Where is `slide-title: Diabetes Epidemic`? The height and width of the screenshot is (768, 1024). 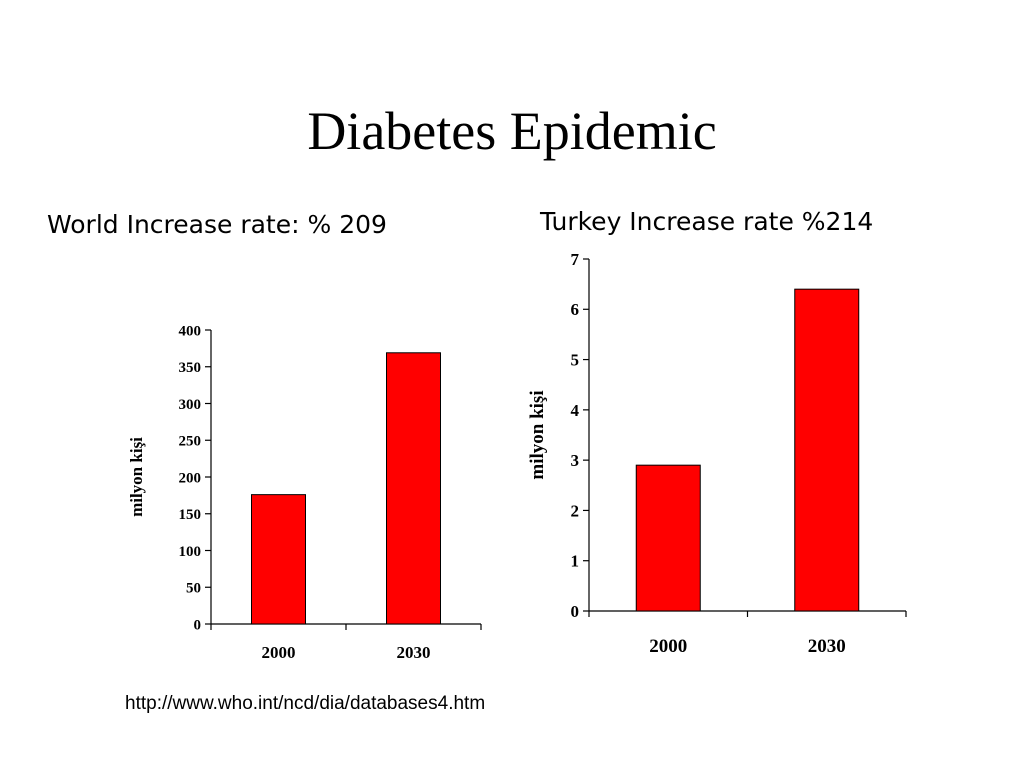 slide-title: Diabetes Epidemic is located at coordinates (512, 131).